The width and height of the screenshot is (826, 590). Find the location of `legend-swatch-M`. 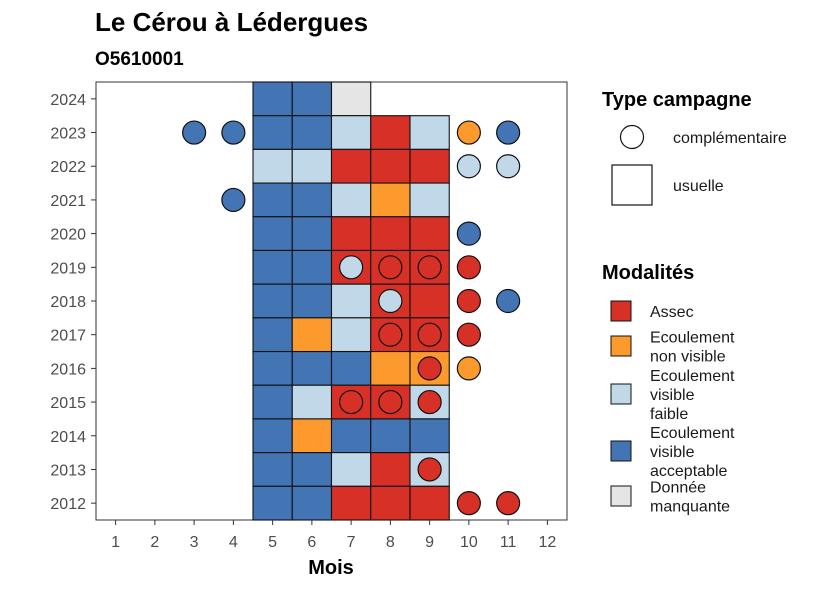

legend-swatch-M is located at coordinates (621, 496).